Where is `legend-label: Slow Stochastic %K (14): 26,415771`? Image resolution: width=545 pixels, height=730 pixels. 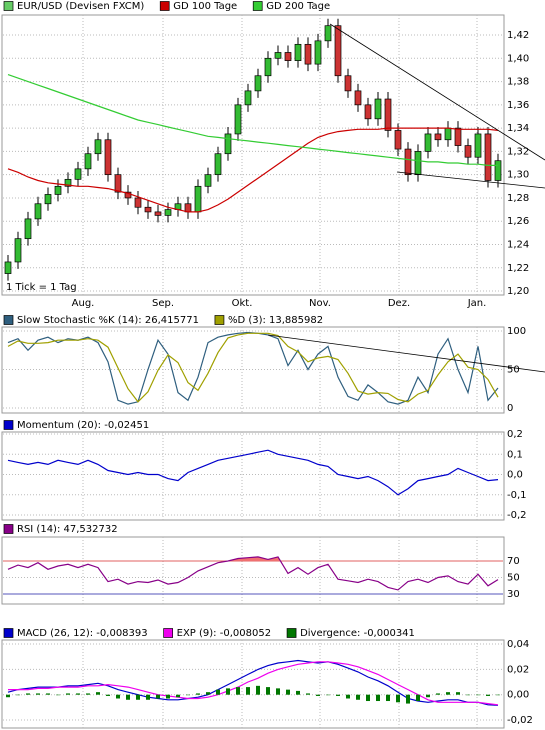 legend-label: Slow Stochastic %K (14): 26,415771 is located at coordinates (108, 320).